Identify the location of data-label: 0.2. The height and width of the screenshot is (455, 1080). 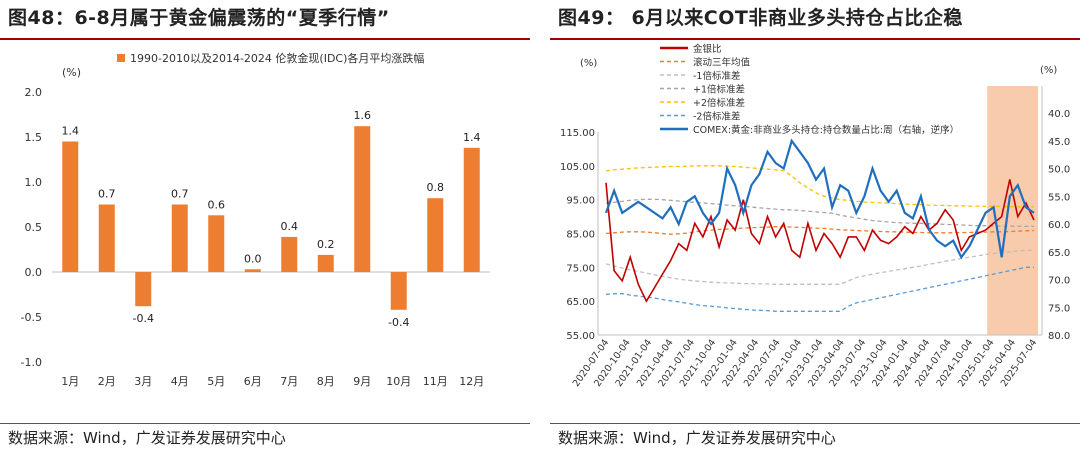
(326, 244).